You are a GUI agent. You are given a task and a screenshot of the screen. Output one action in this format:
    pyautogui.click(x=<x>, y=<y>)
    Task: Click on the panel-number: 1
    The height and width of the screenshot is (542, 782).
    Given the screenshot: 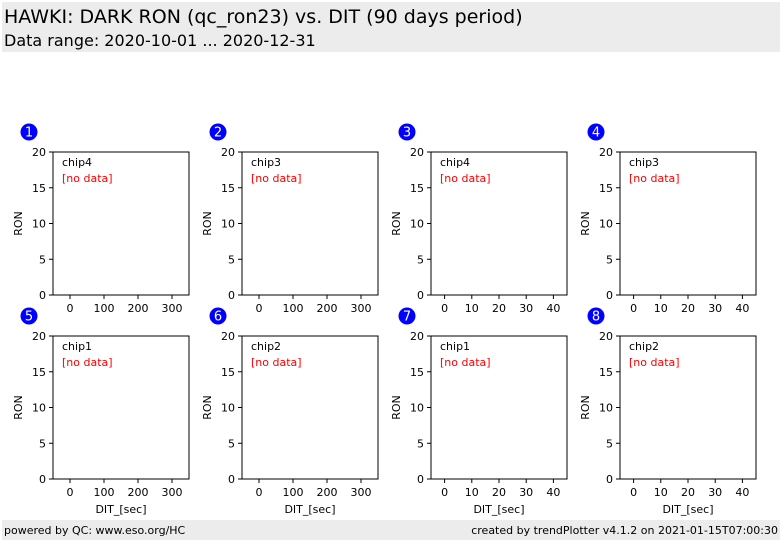 What is the action you would take?
    pyautogui.click(x=29, y=133)
    